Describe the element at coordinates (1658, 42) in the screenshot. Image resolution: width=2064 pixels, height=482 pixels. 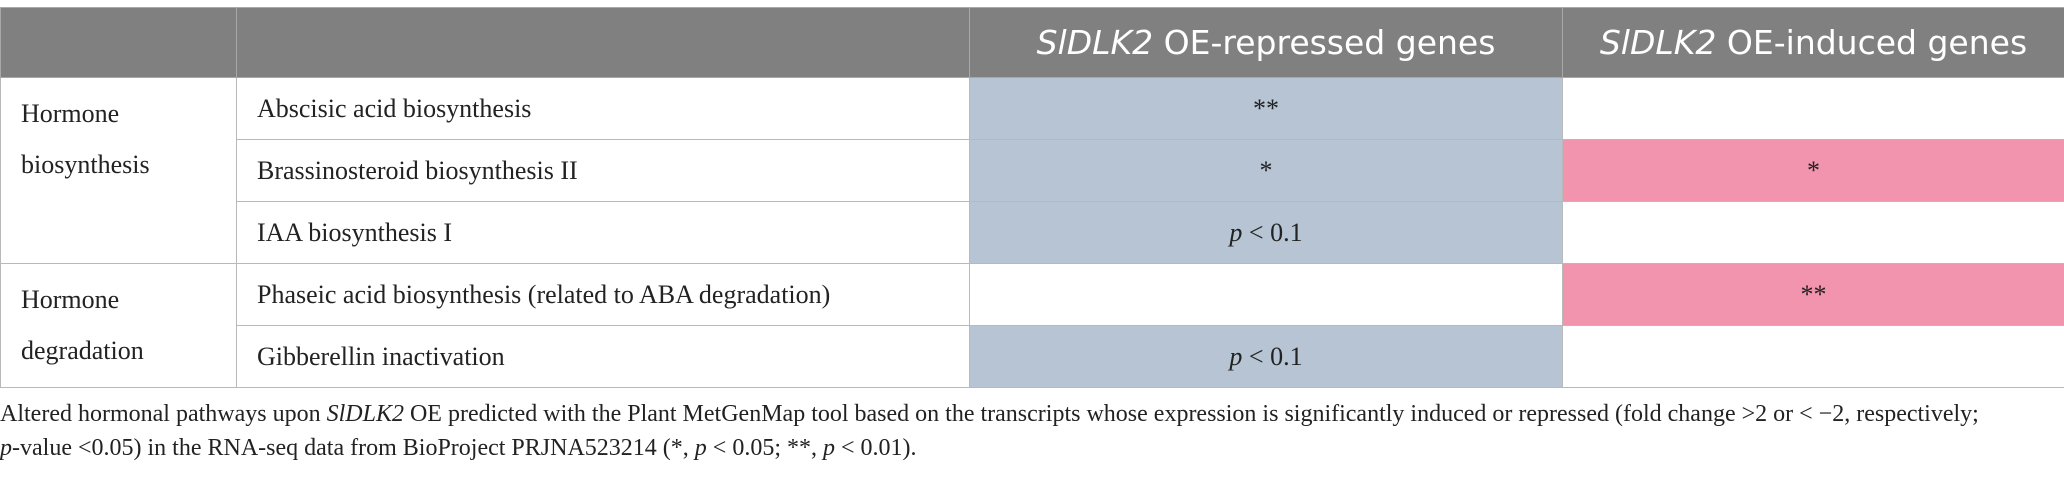
I see `header-induced-gene: SlDLK2` at that location.